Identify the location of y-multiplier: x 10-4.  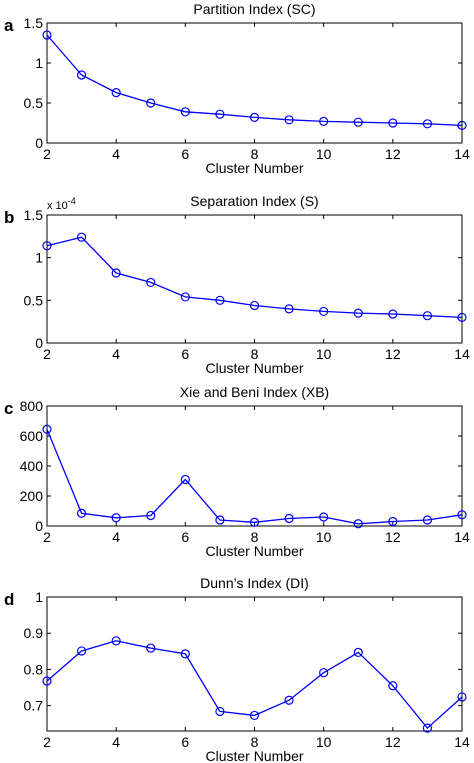
(61, 204).